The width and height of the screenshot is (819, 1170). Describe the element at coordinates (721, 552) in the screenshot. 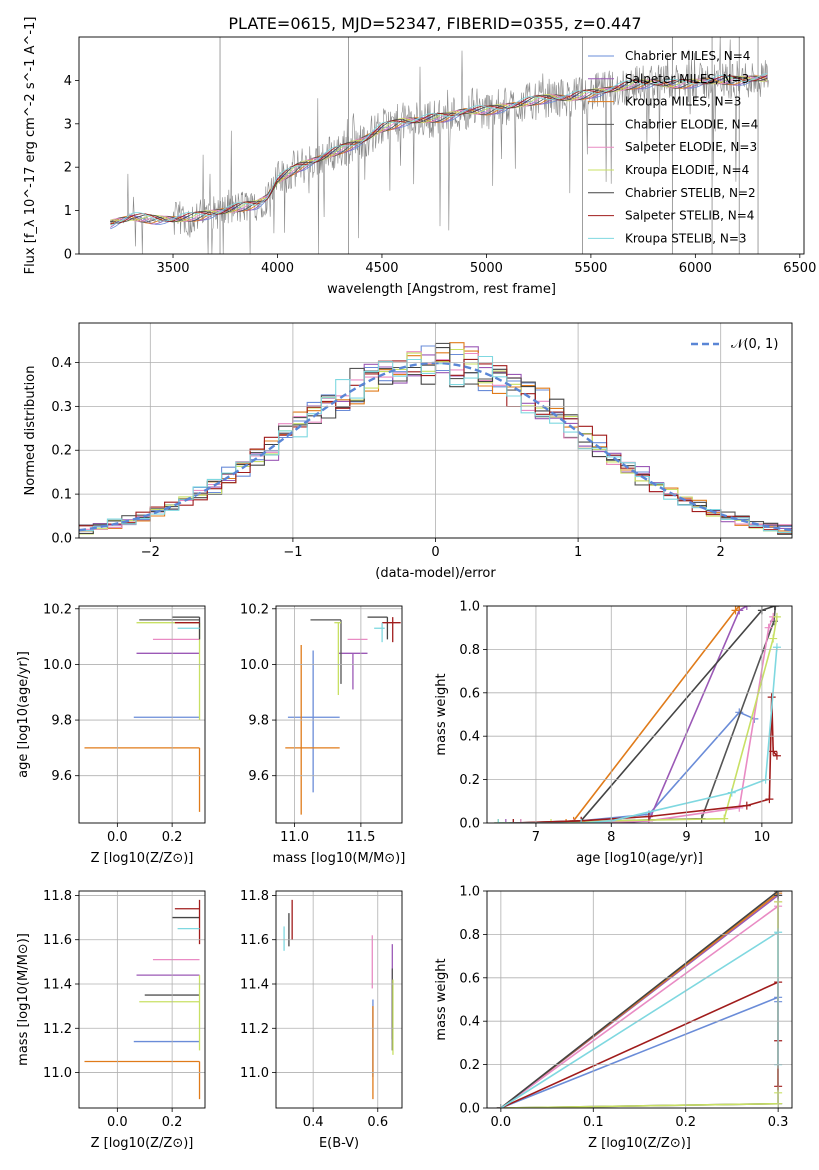

I see `x-tick-label: 2` at that location.